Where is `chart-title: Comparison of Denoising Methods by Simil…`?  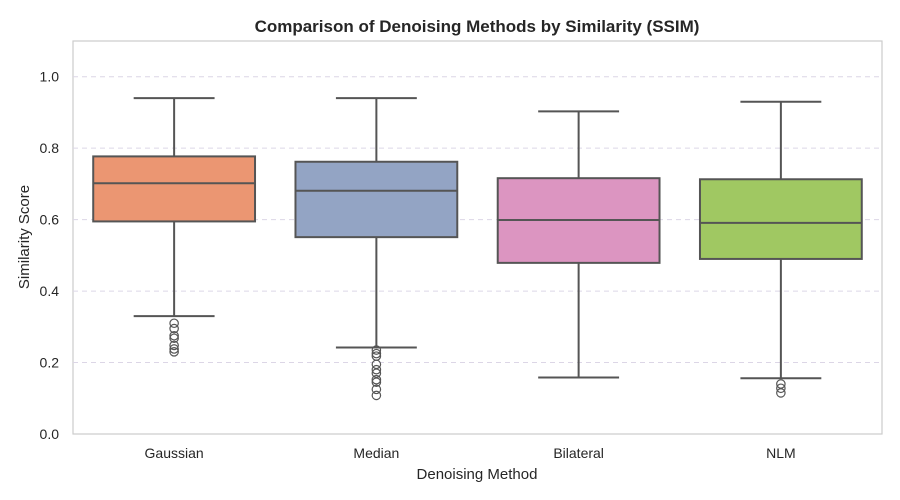 chart-title: Comparison of Denoising Methods by Simil… is located at coordinates (477, 26).